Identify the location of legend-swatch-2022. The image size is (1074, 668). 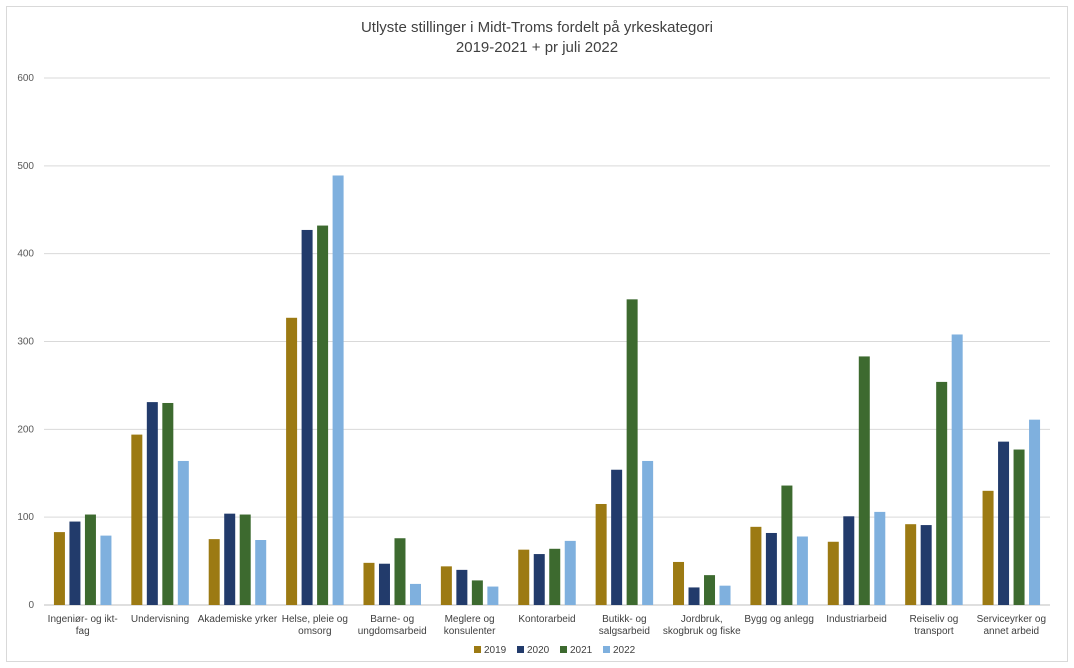
(606, 649).